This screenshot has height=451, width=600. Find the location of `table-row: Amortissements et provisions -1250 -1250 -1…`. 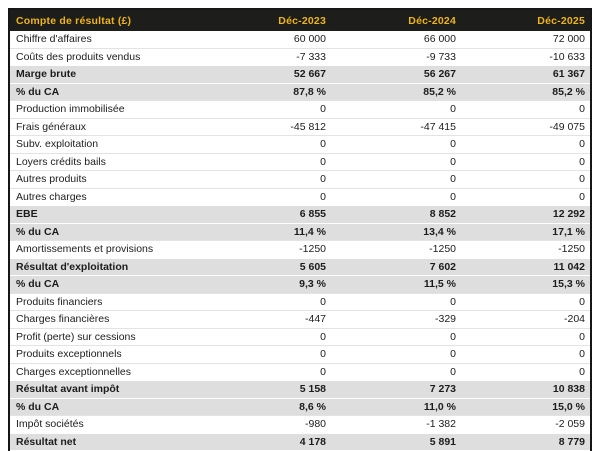

table-row: Amortissements et provisions -1250 -1250 -1… is located at coordinates (300, 249).